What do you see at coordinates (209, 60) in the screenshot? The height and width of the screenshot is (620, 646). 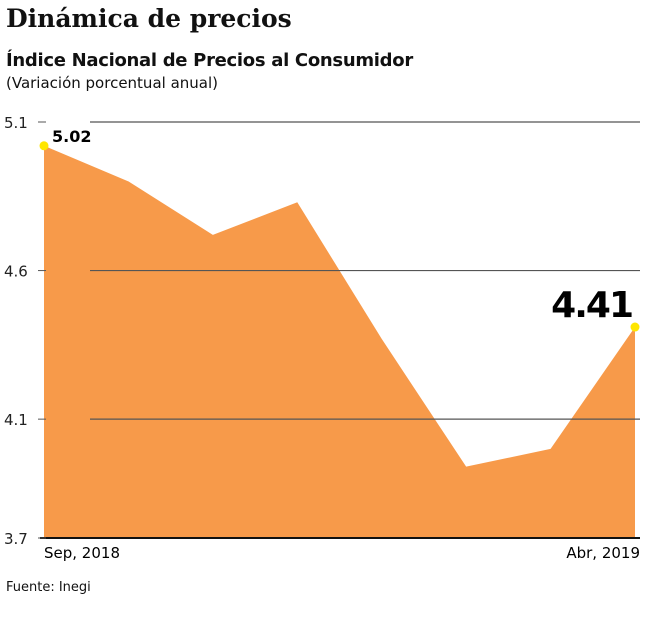 I see `chart-subtitle: Índice Nacional de Precios al Consumidor` at bounding box center [209, 60].